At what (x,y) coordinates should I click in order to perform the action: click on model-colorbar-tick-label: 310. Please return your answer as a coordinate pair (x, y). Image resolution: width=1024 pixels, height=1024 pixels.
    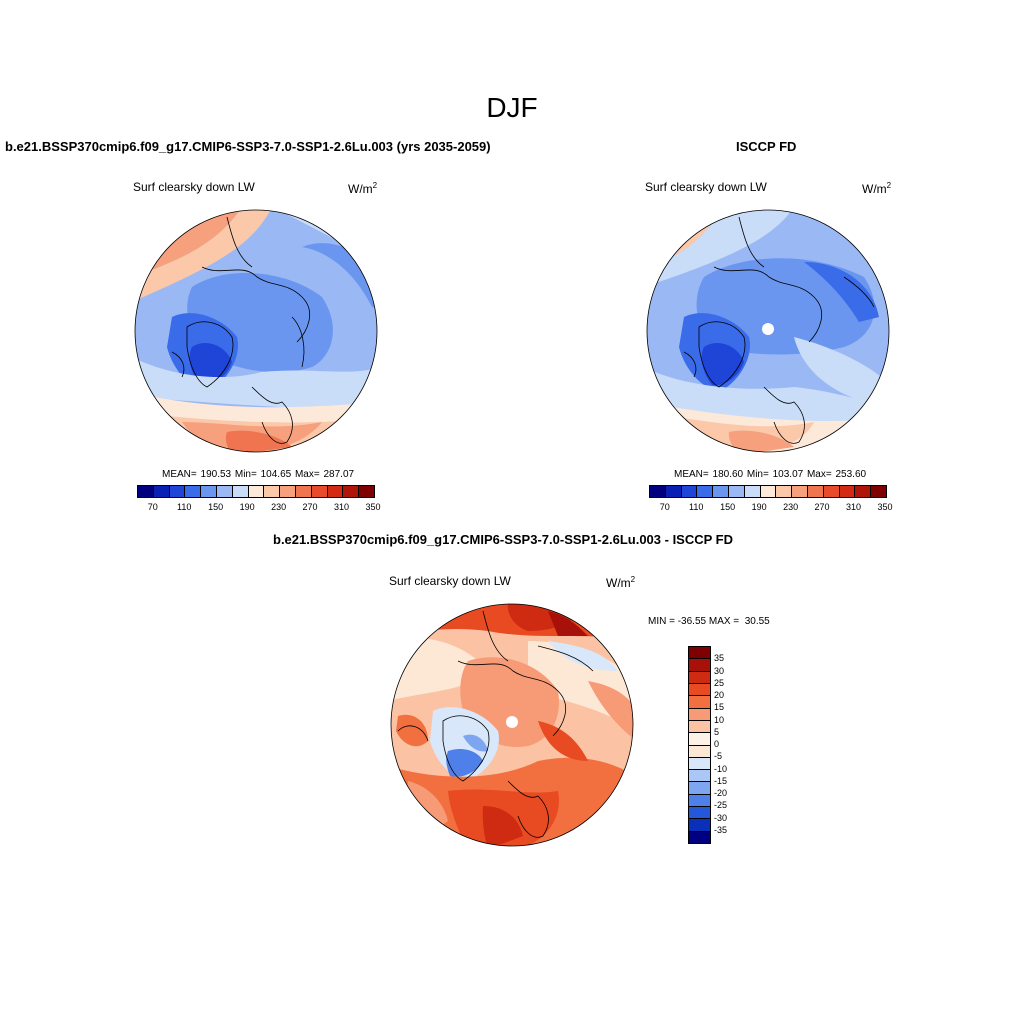
    Looking at the image, I should click on (342, 507).